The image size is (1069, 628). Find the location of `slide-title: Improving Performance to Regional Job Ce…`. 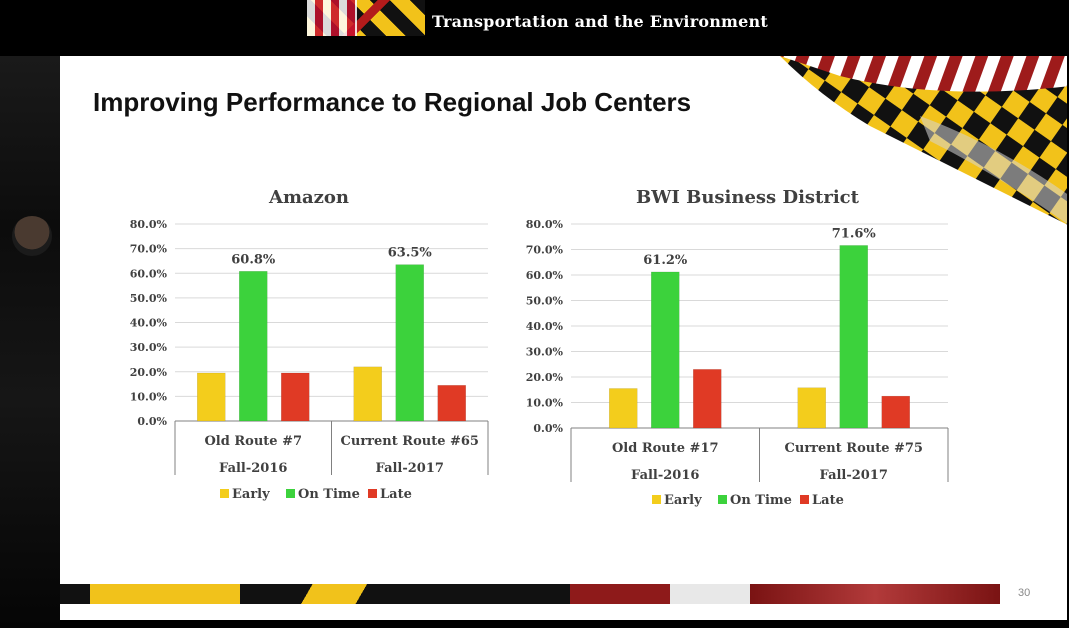

slide-title: Improving Performance to Regional Job Ce… is located at coordinates (392, 102).